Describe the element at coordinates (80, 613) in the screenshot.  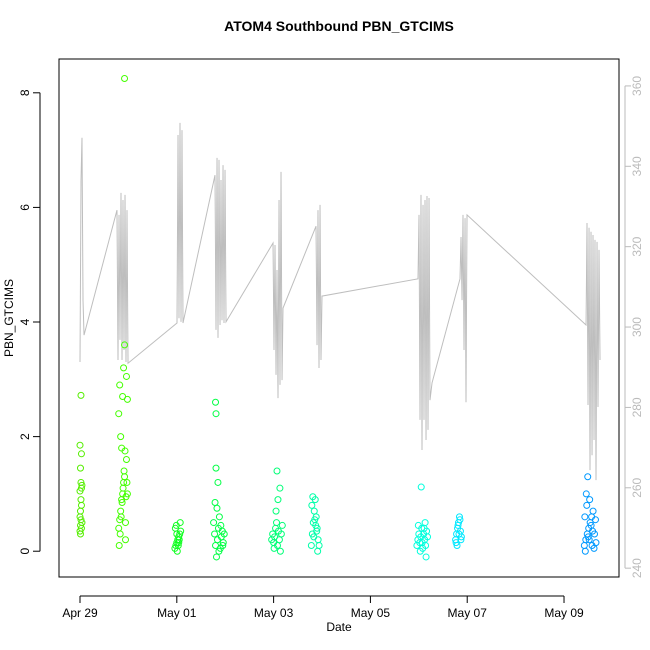
I see `x-tick-label: Apr 29` at that location.